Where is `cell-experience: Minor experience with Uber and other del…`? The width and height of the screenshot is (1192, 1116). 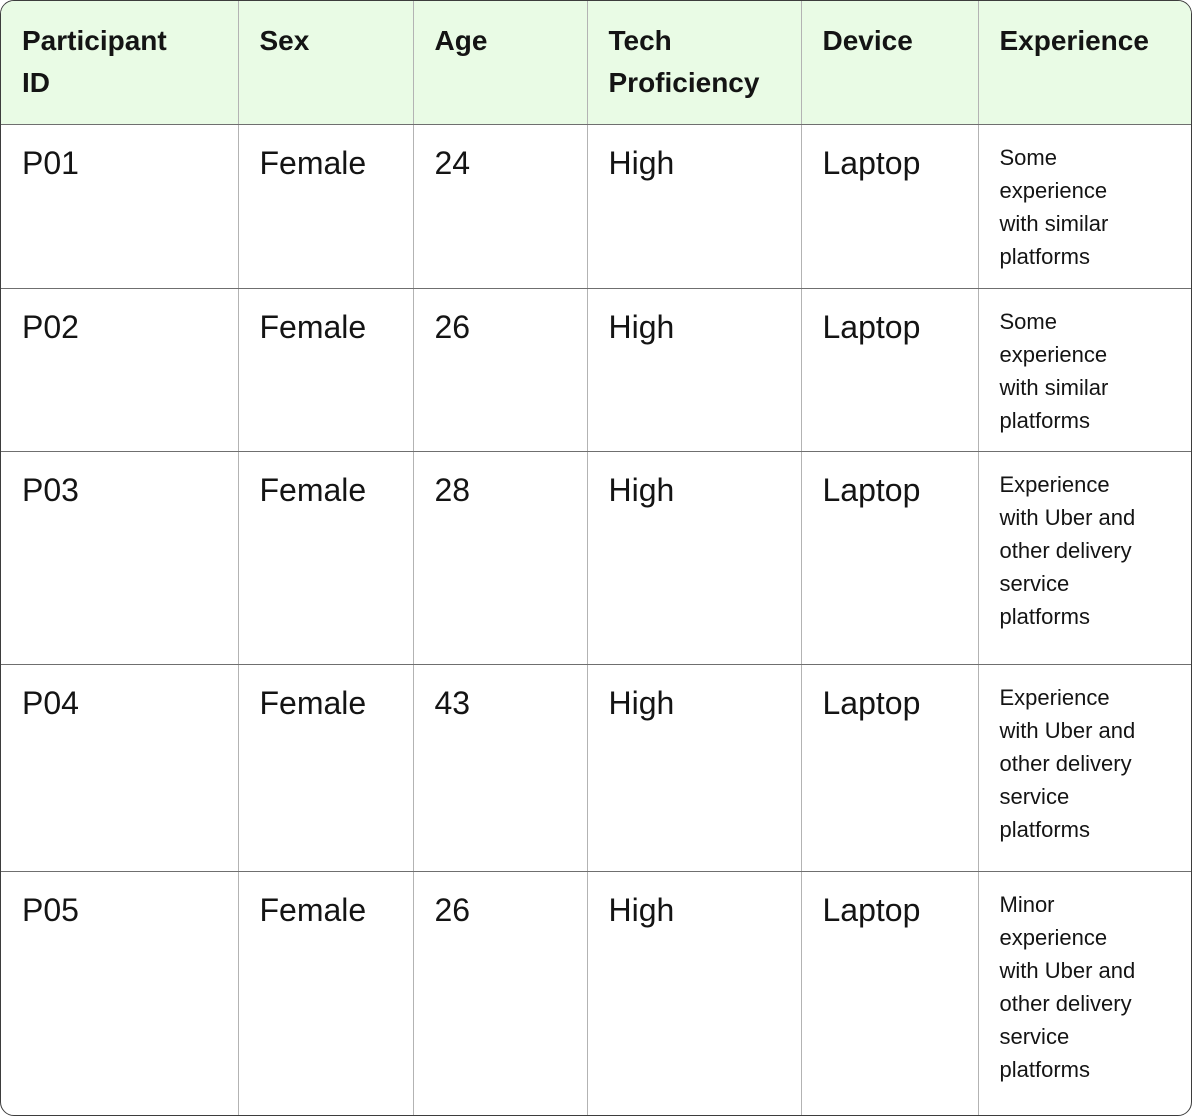 cell-experience: Minor experience with Uber and other del… is located at coordinates (1084, 993).